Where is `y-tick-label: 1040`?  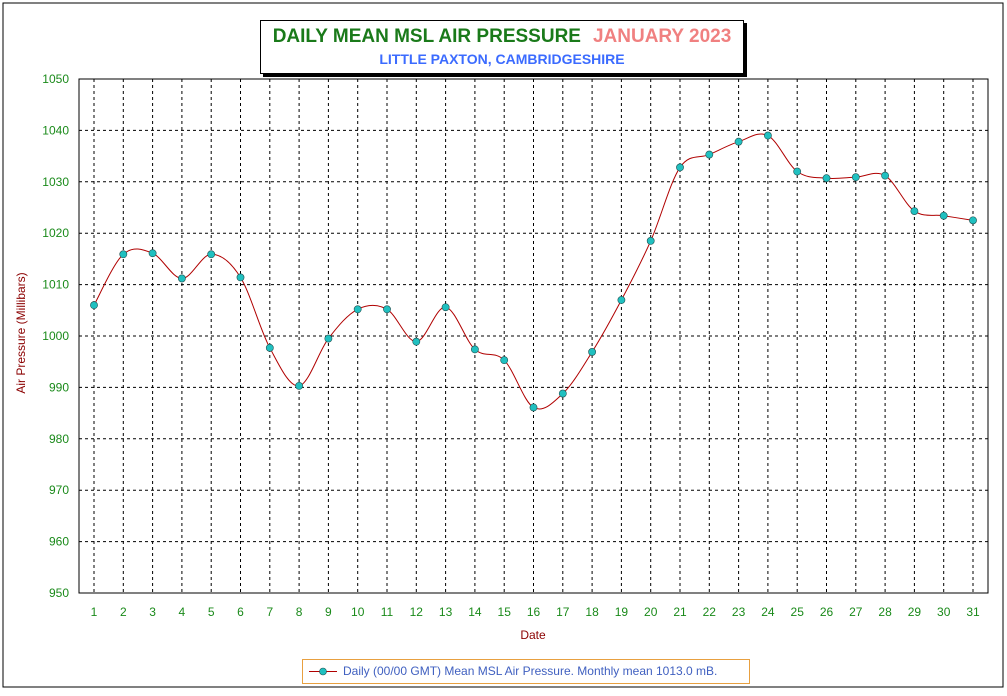 y-tick-label: 1040 is located at coordinates (55, 130).